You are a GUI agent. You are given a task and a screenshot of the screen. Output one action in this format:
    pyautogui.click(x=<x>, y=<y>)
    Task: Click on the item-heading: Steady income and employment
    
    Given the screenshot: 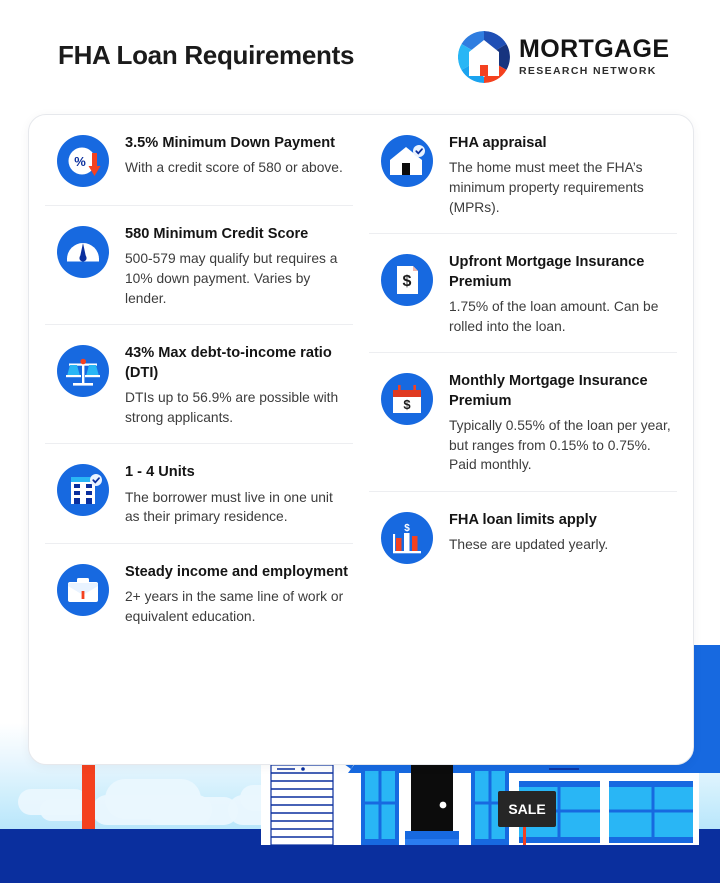 What is the action you would take?
    pyautogui.click(x=237, y=571)
    